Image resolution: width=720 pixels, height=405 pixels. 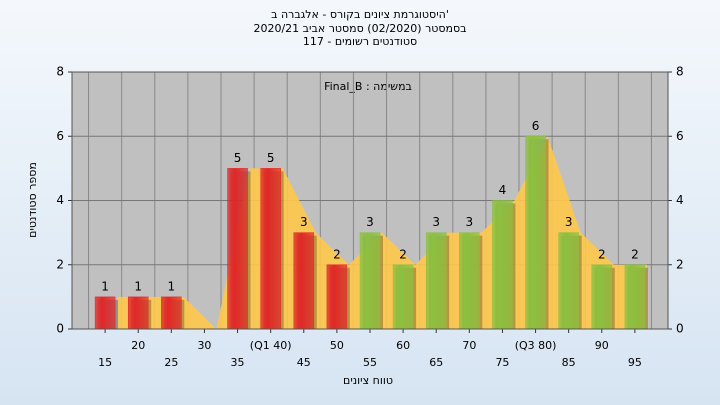 I want to click on x-tick-label: 95, so click(x=635, y=362).